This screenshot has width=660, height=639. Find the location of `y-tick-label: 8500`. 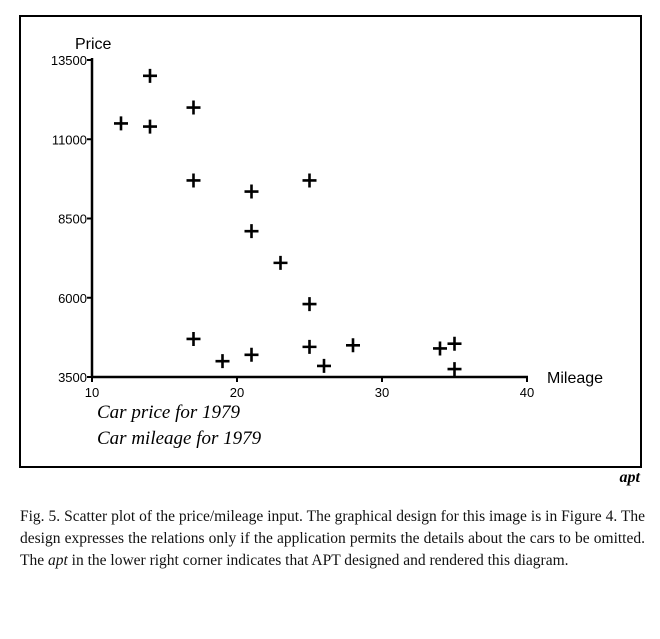

y-tick-label: 8500 is located at coordinates (72, 219).